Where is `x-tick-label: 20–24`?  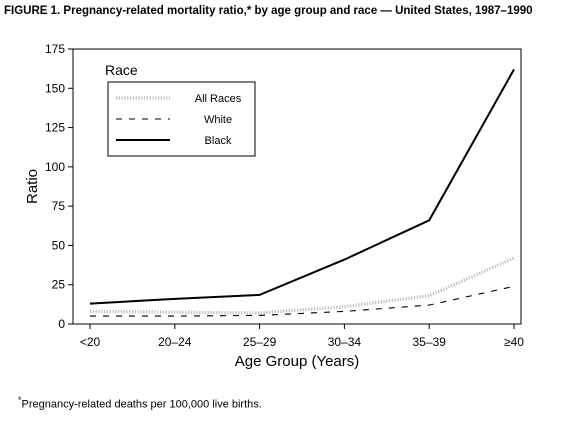
x-tick-label: 20–24 is located at coordinates (175, 342).